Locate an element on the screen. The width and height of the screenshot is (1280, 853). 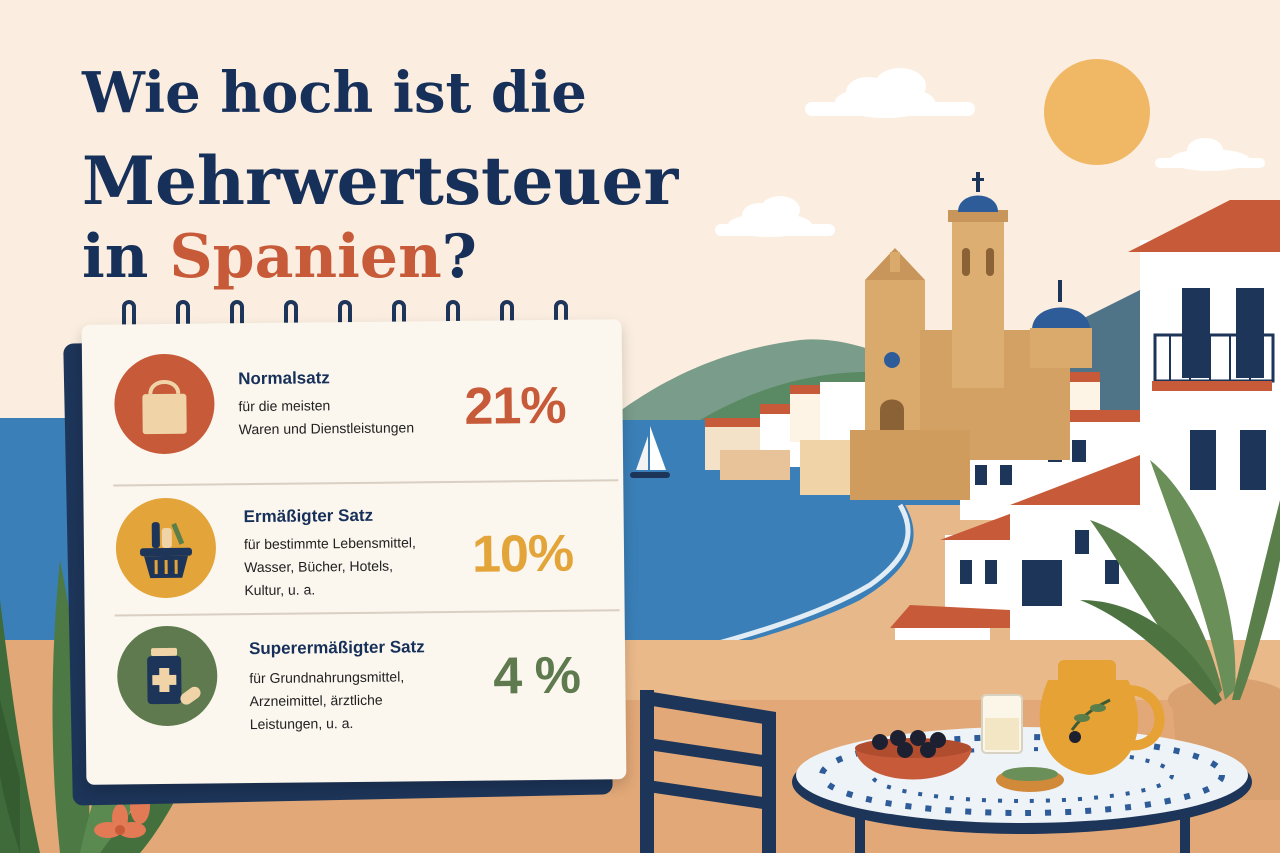
sun-icon is located at coordinates (1097, 112).